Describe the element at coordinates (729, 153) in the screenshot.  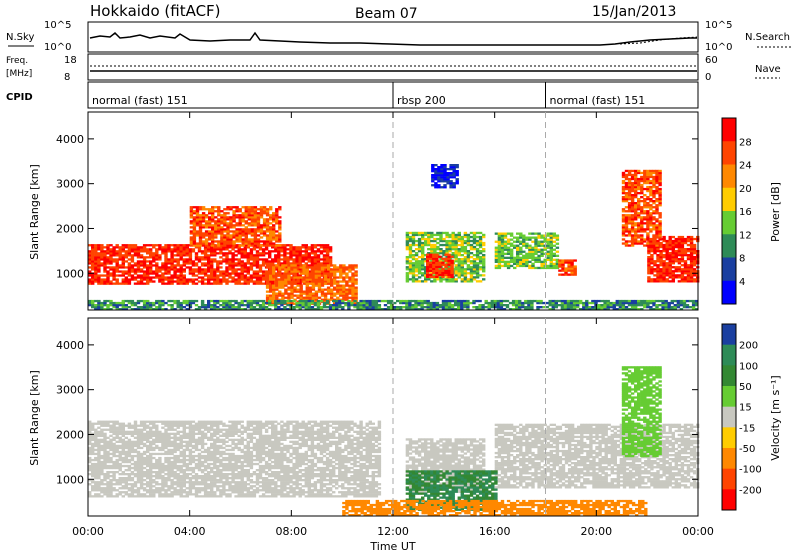
I see `colorbar-swatch` at that location.